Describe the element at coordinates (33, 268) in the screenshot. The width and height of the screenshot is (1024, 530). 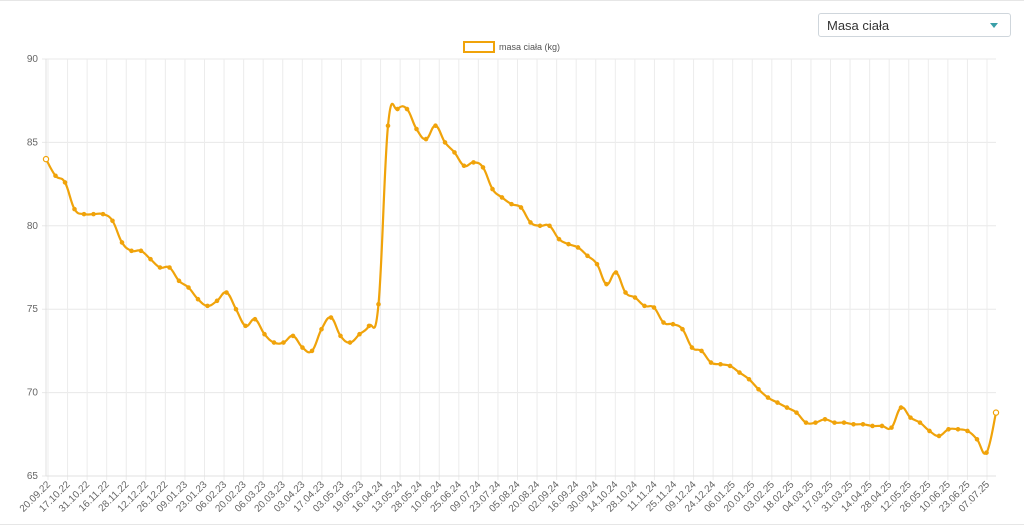
I see `y-axis-ticks: 65 70 75 80 85 90` at that location.